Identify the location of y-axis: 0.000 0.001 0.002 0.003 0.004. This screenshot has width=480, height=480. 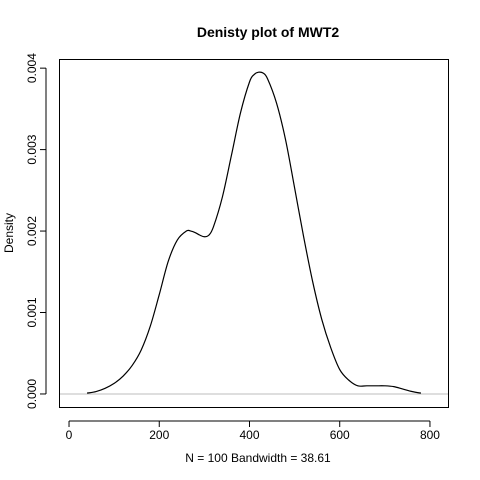
(36, 231).